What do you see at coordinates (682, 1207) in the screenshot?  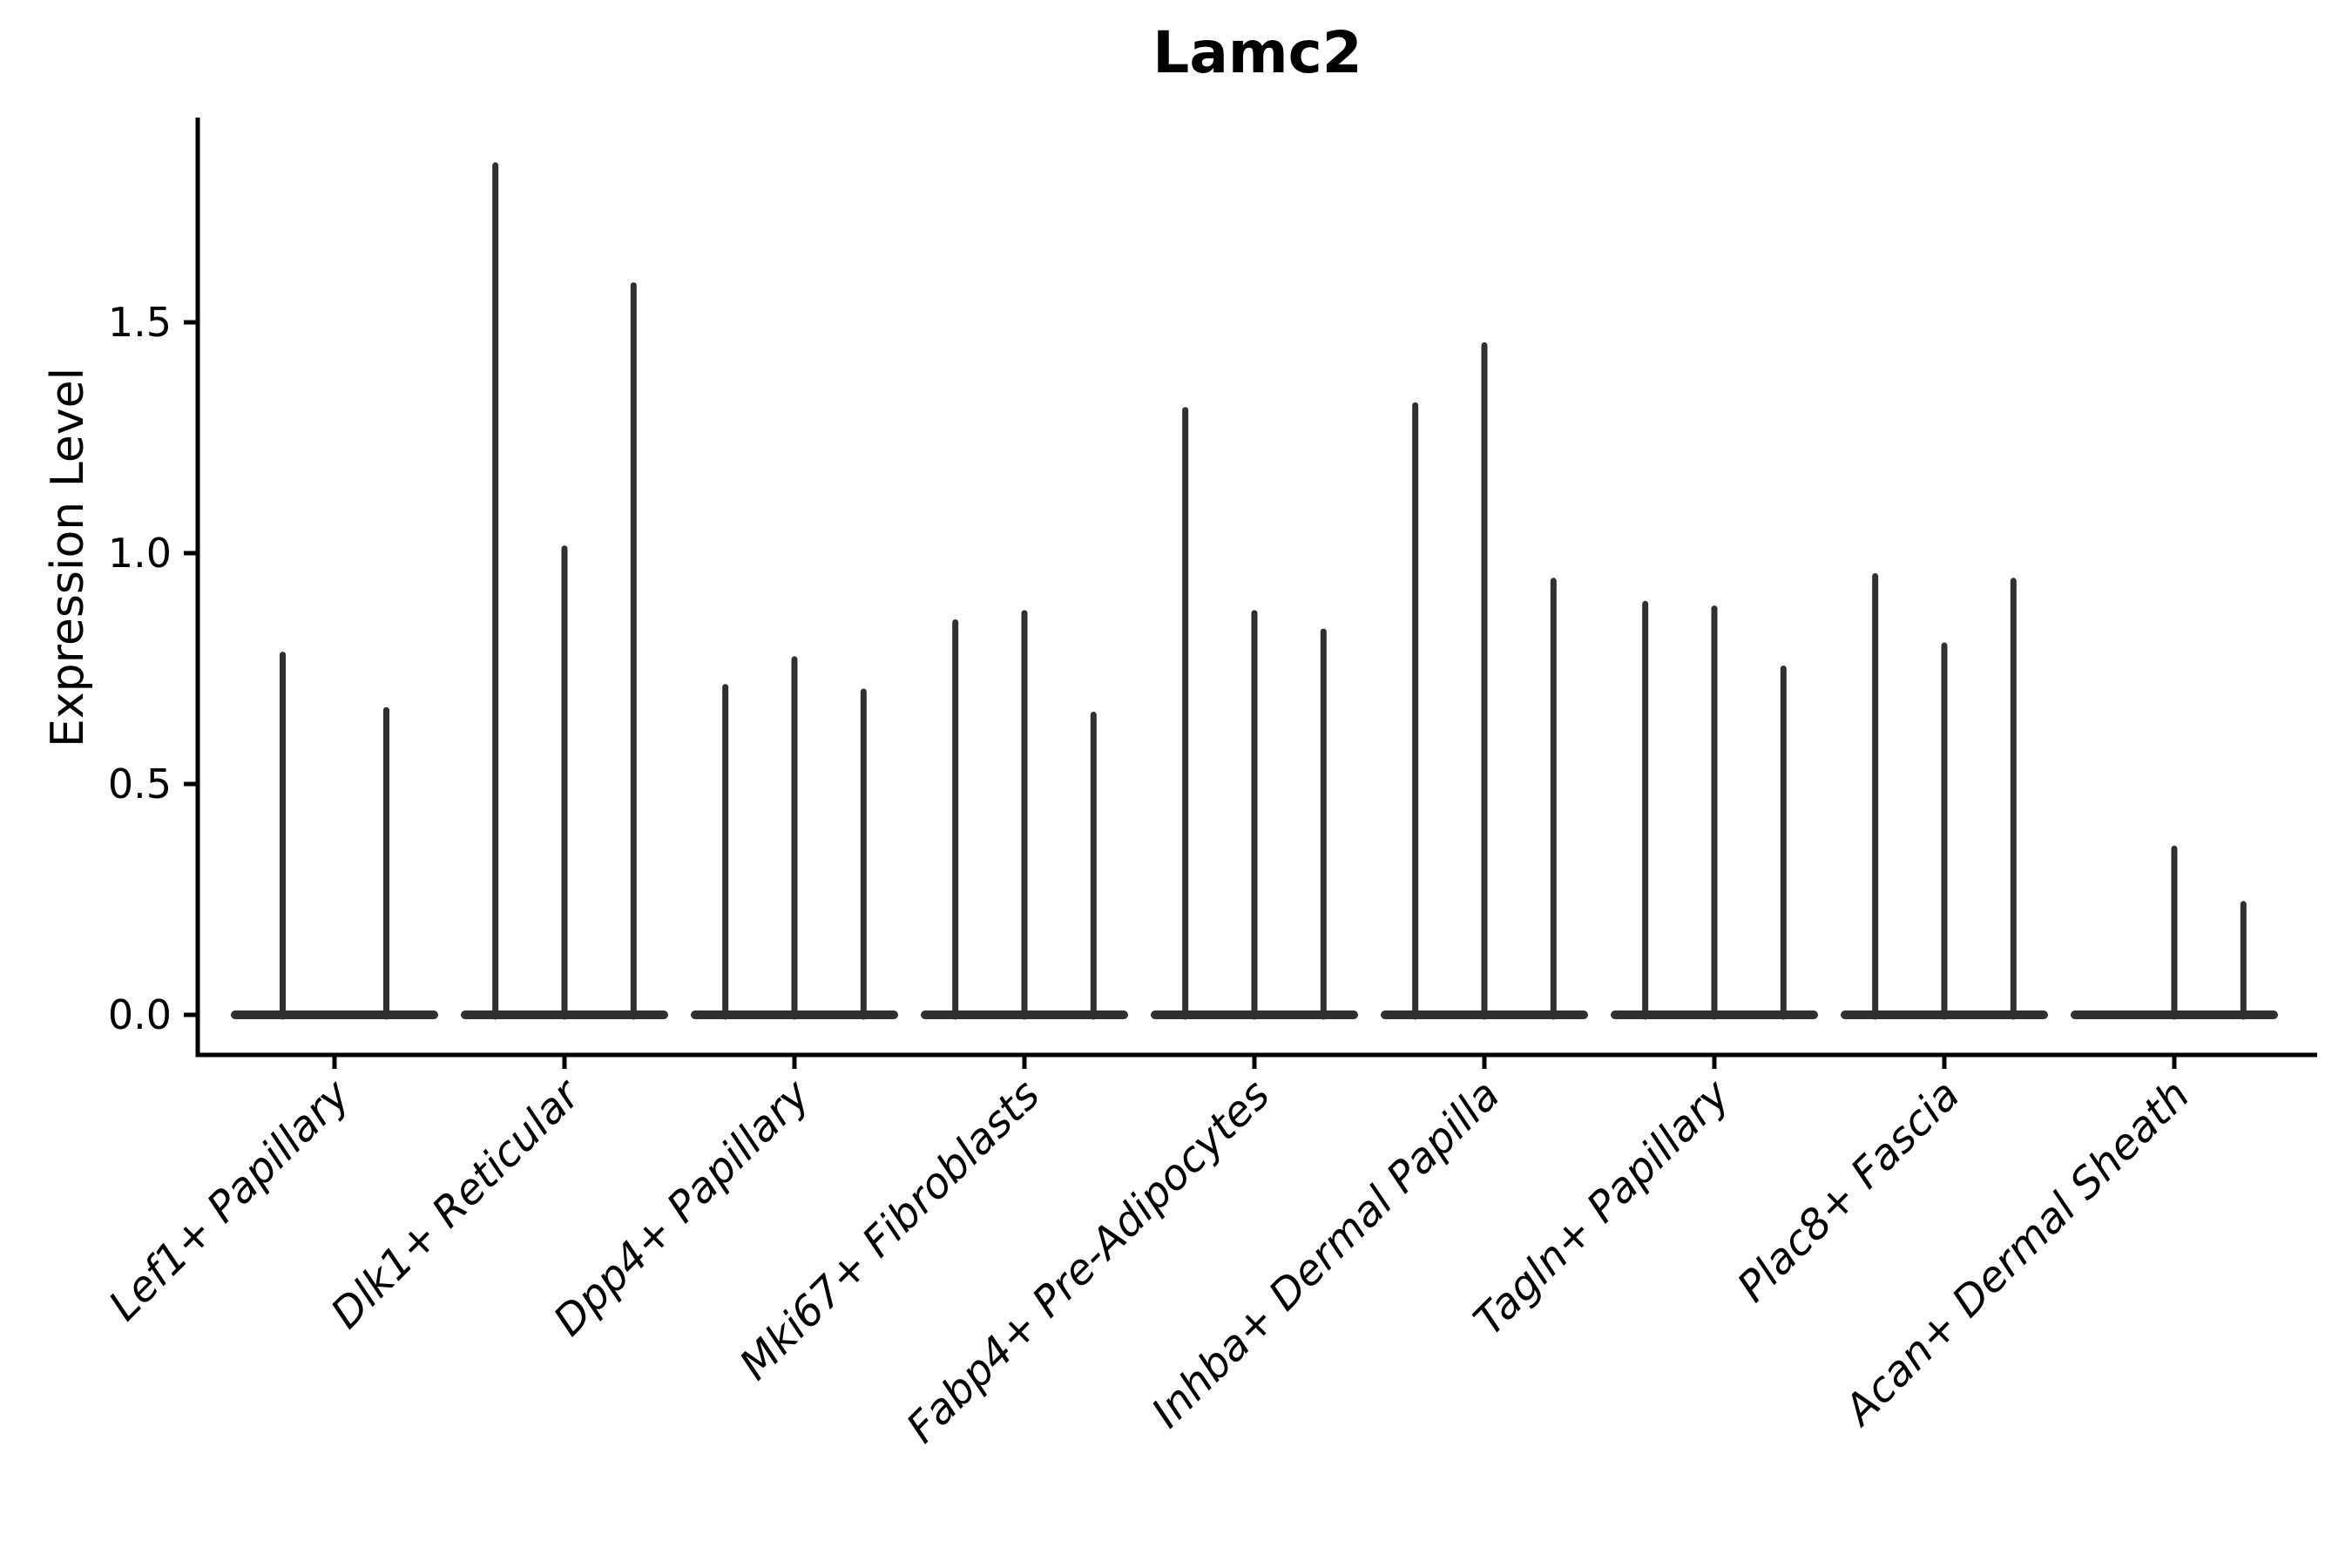 I see `x-tick-label: Dpp4+ Papillary` at bounding box center [682, 1207].